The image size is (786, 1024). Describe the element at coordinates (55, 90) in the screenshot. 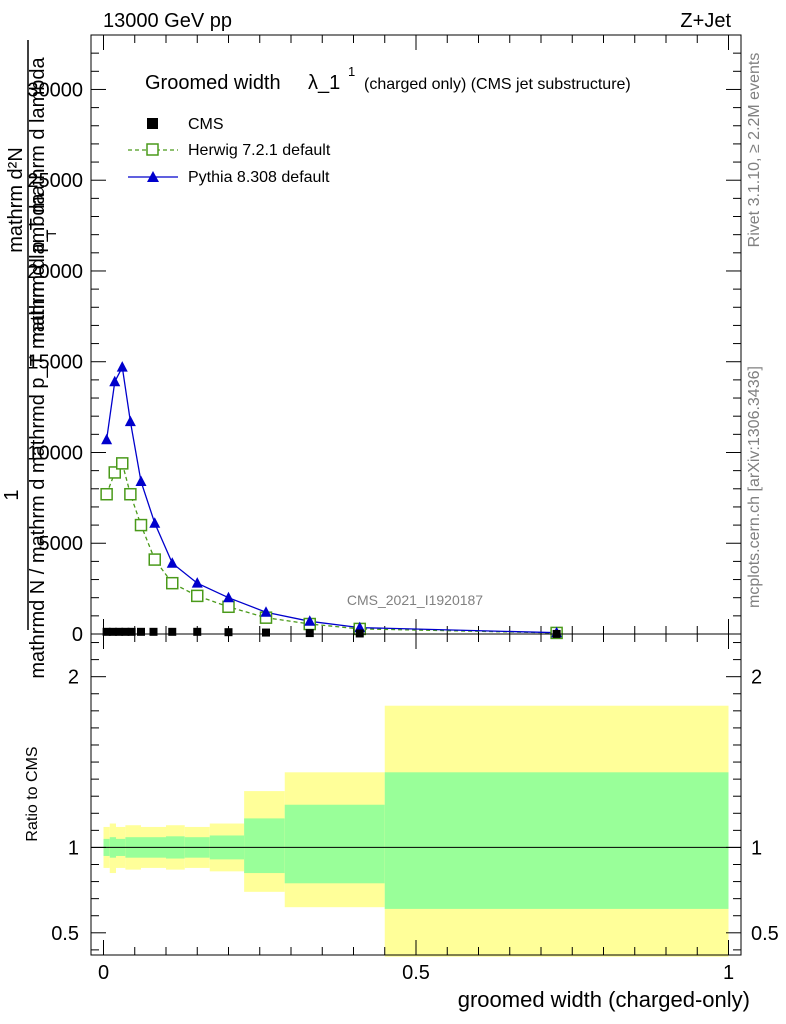

I see `main-y-tick-label: 30000` at that location.